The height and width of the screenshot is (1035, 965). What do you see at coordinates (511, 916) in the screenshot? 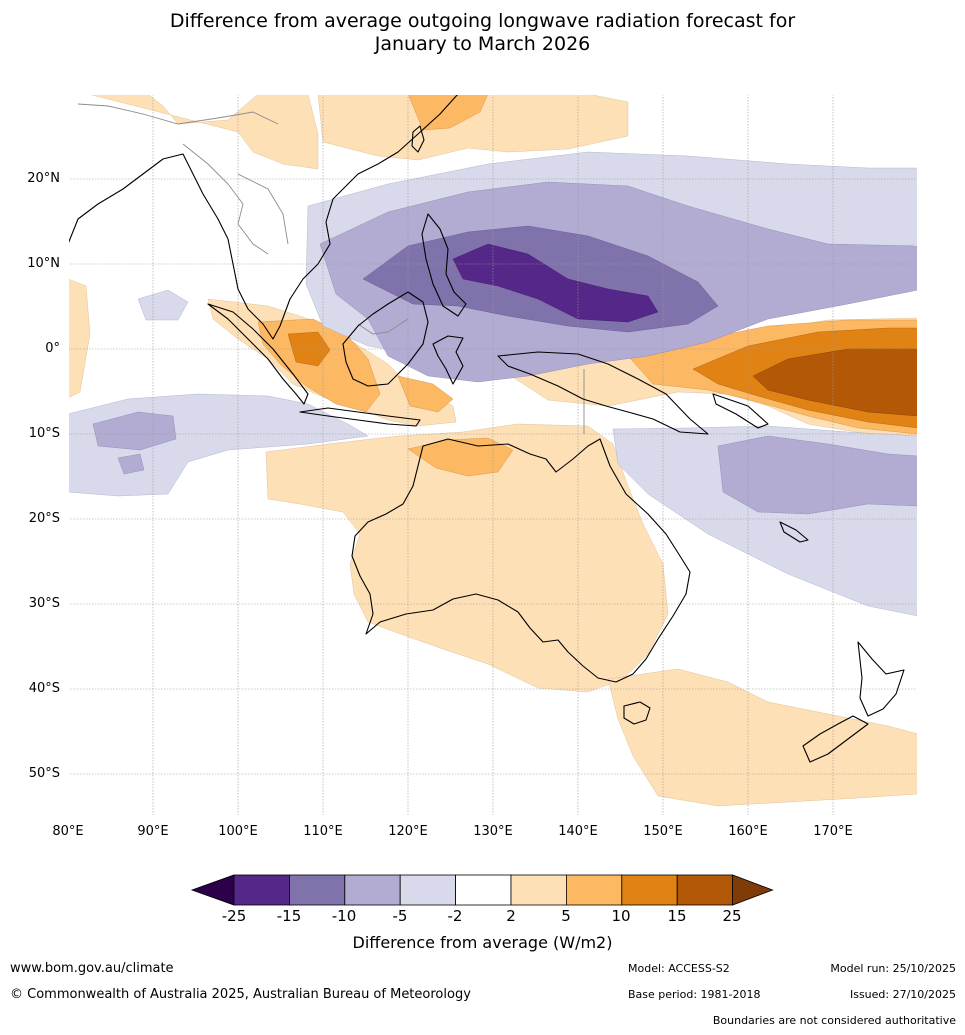
I see `colorbar-tick-2: 2` at bounding box center [511, 916].